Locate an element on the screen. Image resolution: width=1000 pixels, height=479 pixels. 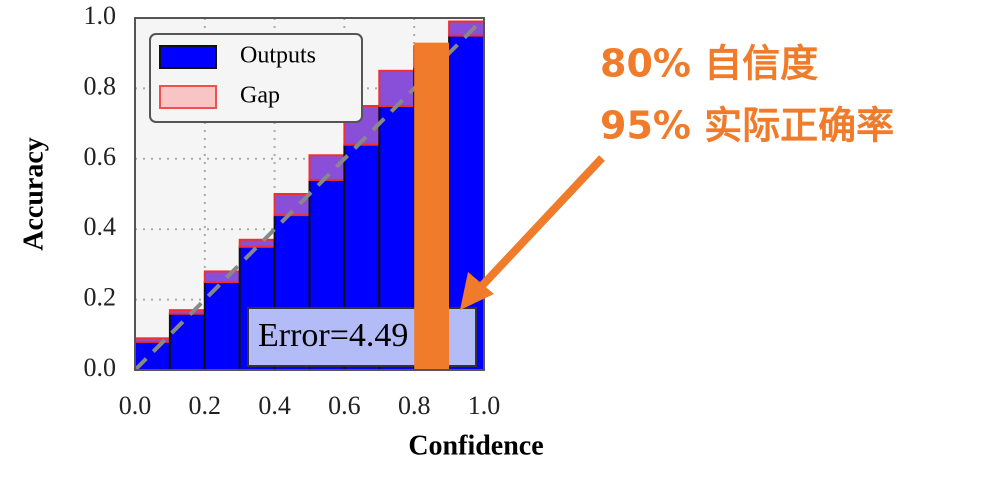
x-tick-label: 0.4 is located at coordinates (274, 405).